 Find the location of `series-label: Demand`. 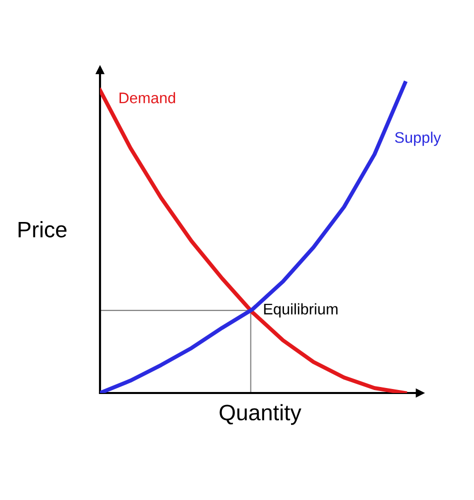

series-label: Demand is located at coordinates (148, 98).